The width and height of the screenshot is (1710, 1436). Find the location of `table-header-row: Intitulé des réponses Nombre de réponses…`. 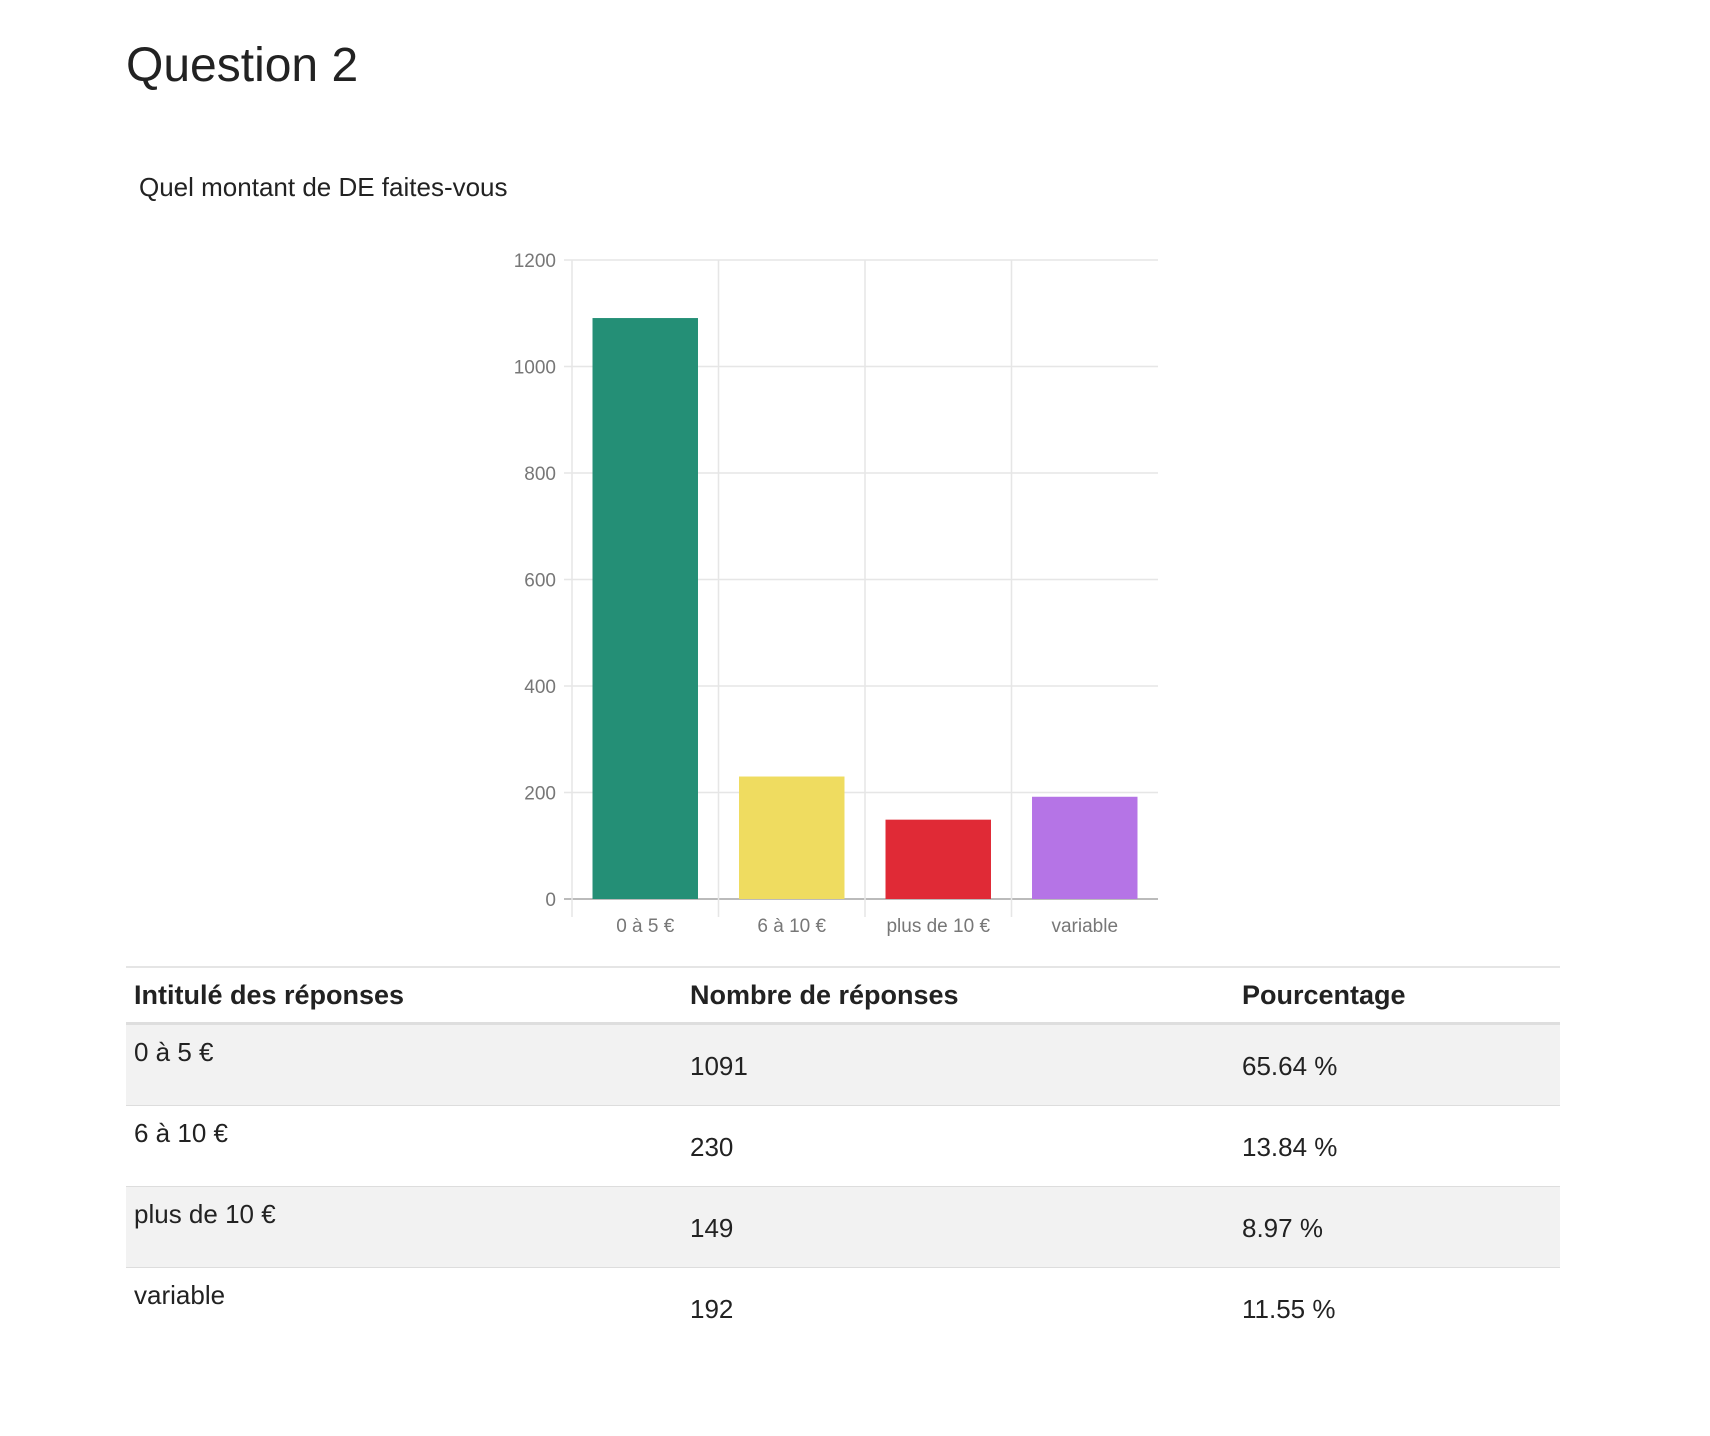

table-header-row: Intitulé des réponses Nombre de réponses… is located at coordinates (843, 995).